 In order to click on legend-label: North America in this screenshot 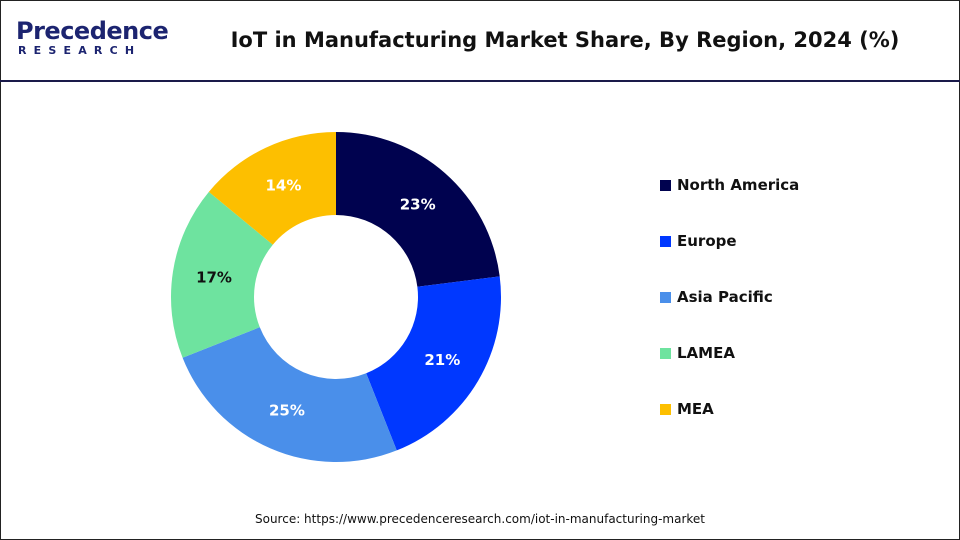, I will do `click(738, 185)`.